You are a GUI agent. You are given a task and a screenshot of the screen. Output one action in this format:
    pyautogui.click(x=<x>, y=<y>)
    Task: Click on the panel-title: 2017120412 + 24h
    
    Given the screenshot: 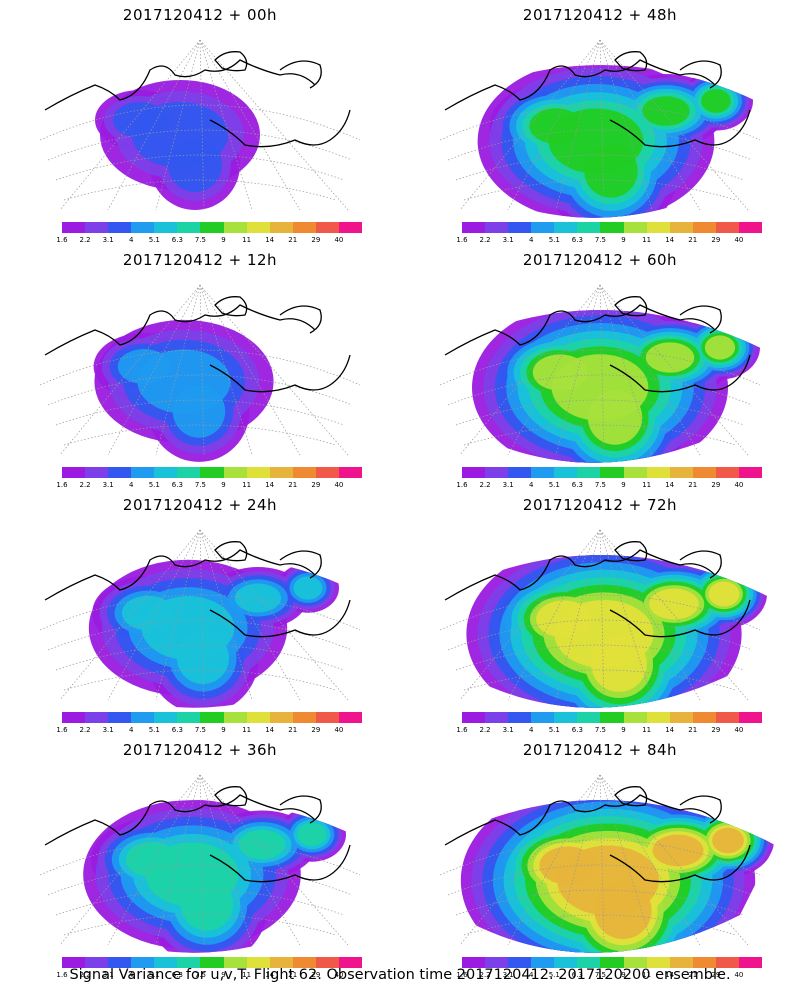 What is the action you would take?
    pyautogui.click(x=200, y=505)
    